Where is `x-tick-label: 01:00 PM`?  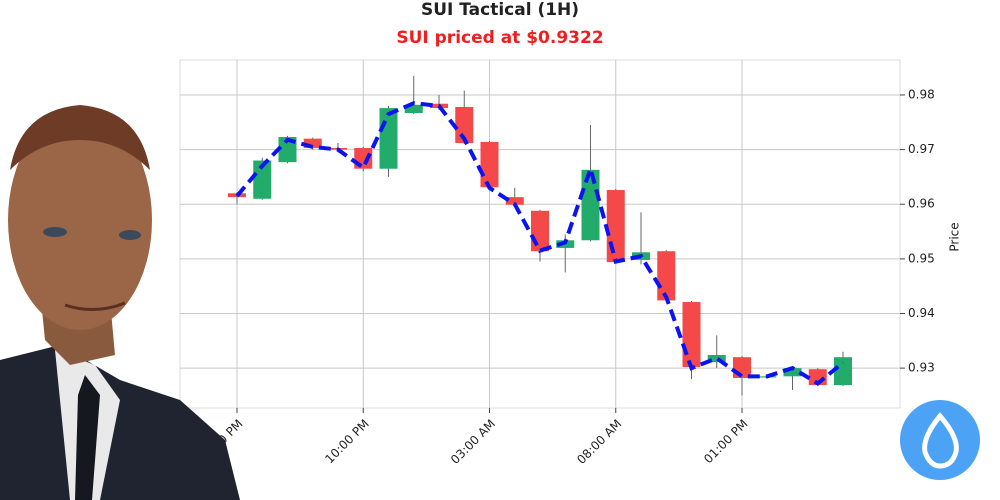
x-tick-label: 01:00 PM is located at coordinates (725, 441).